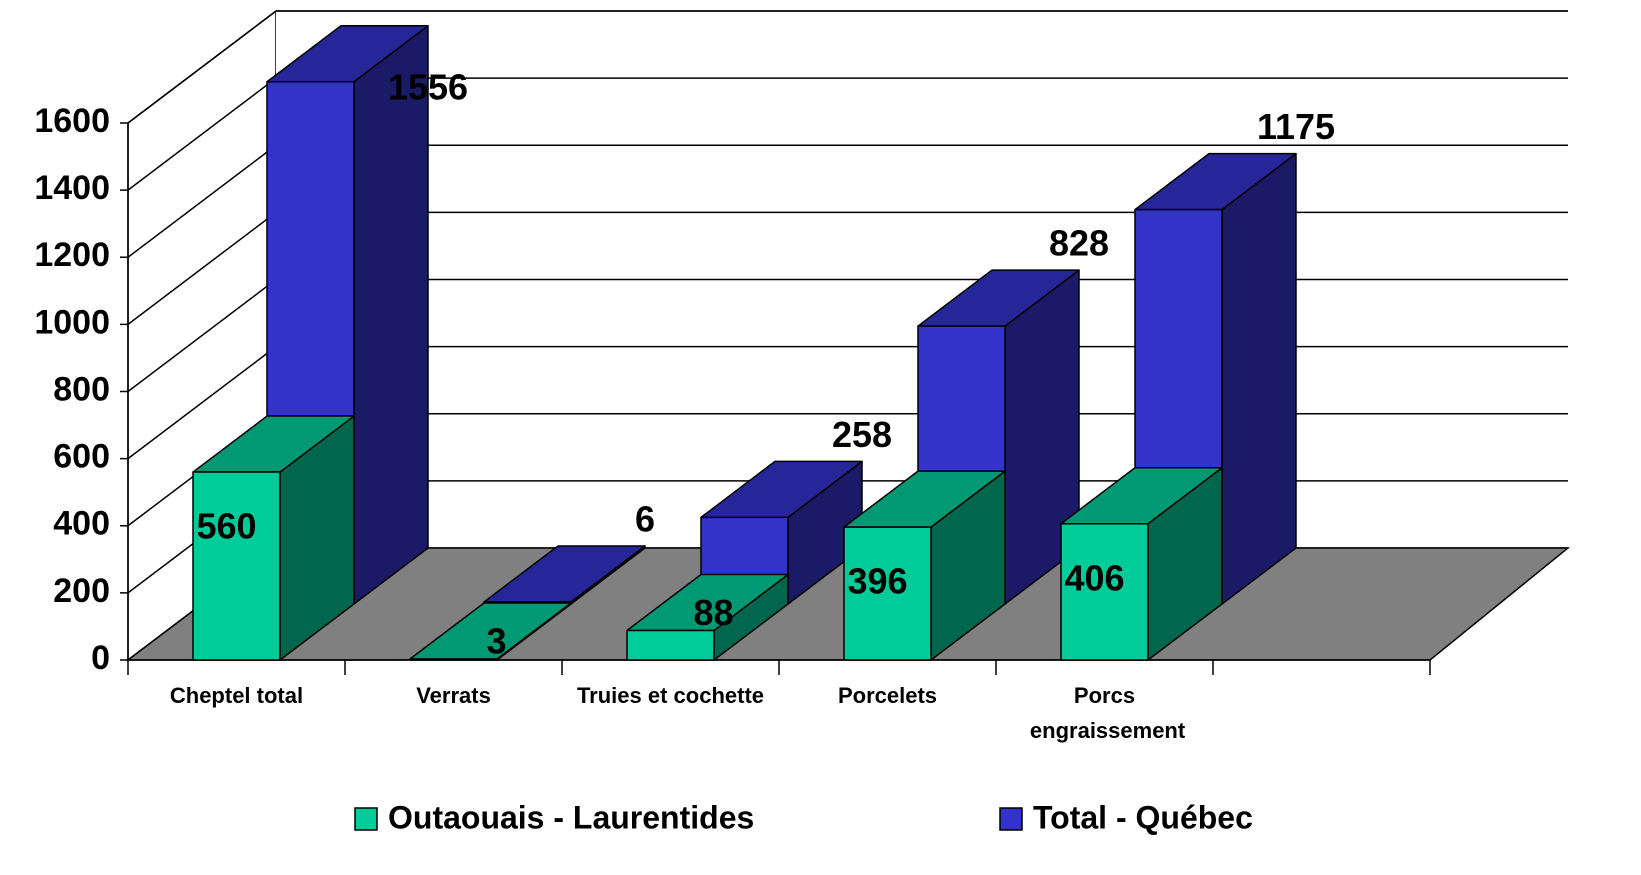 This screenshot has width=1641, height=875. What do you see at coordinates (1079, 243) in the screenshot?
I see `data-label: 828` at bounding box center [1079, 243].